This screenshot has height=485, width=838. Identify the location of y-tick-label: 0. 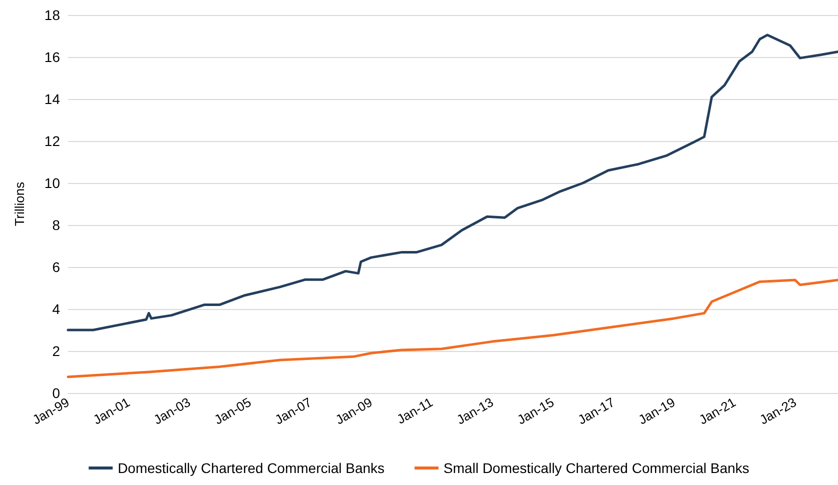
(56, 393).